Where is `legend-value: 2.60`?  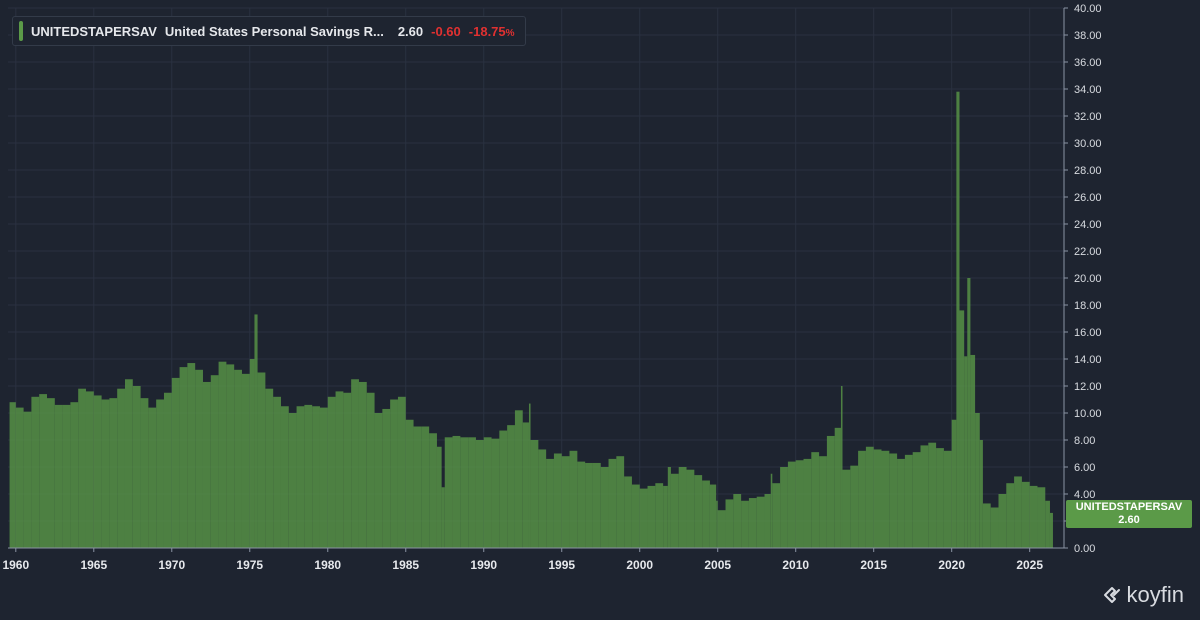
legend-value: 2.60 is located at coordinates (410, 31).